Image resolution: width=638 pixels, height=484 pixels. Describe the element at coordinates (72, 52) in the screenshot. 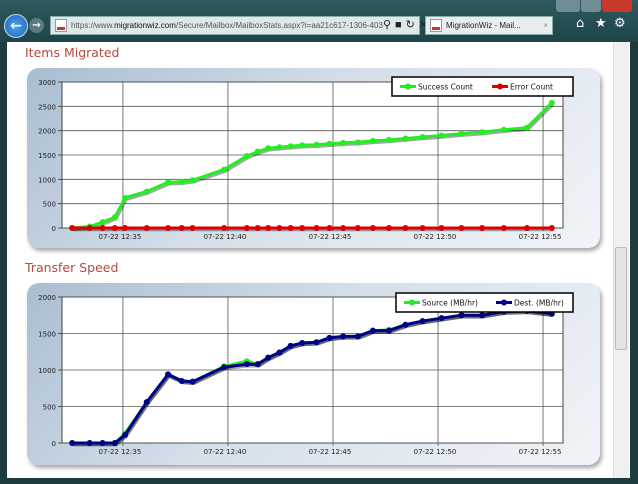

I see `items-migrated-title: Items Migrated` at that location.